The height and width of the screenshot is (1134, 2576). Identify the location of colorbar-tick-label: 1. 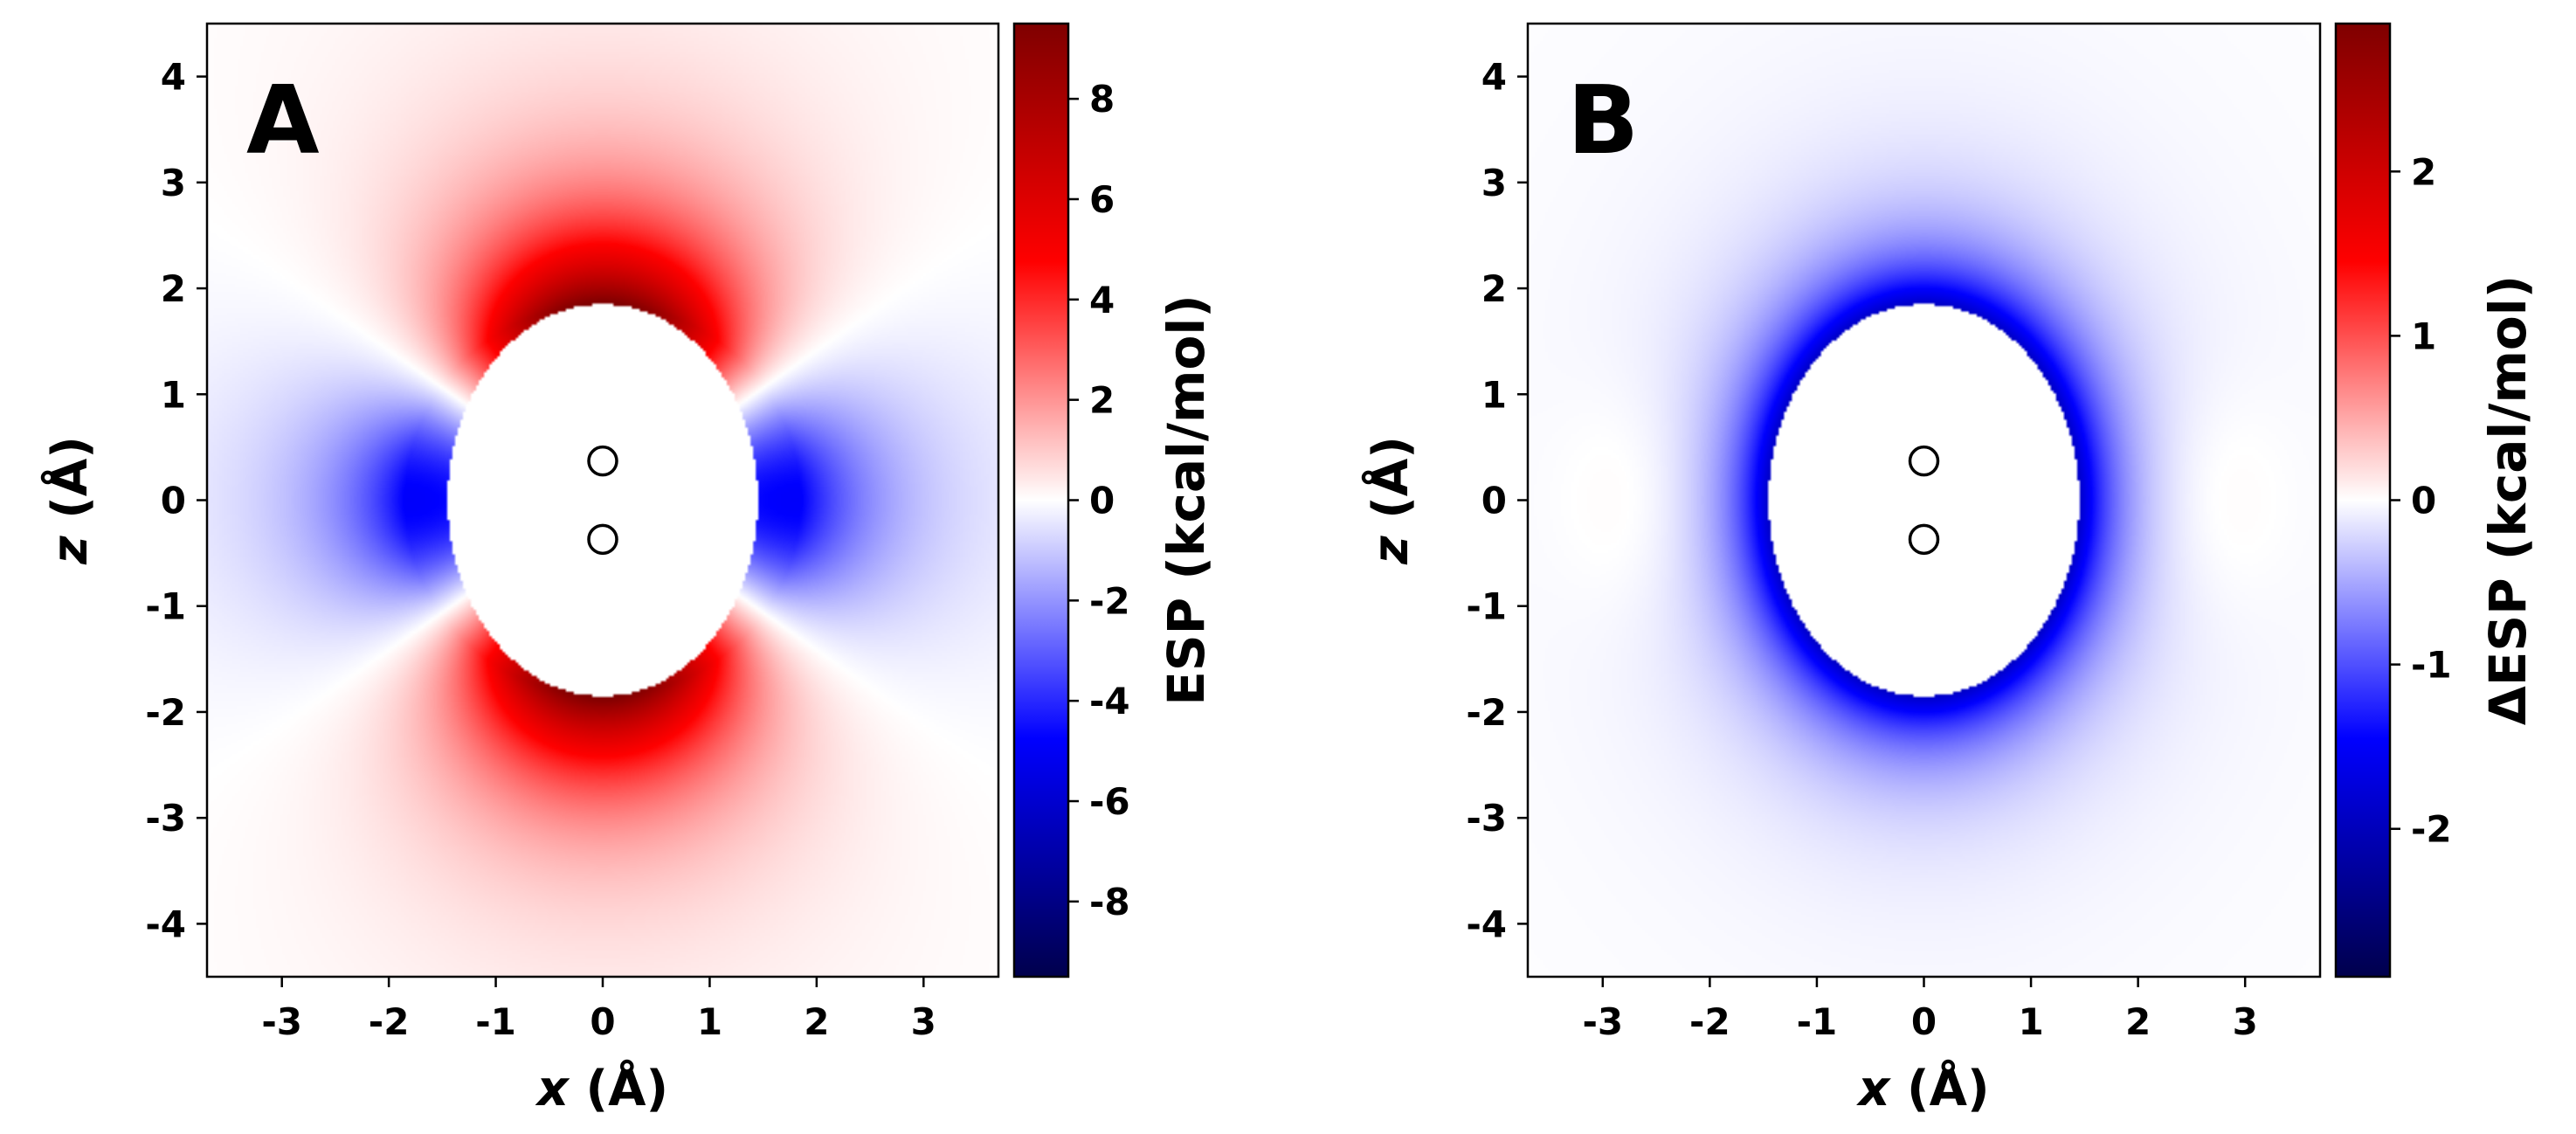
(2423, 336).